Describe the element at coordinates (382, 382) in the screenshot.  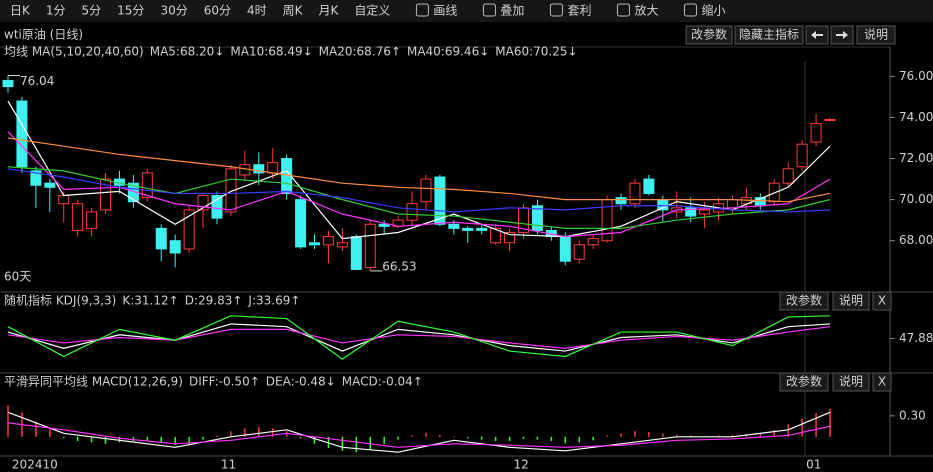
I see `legend-entry: MACD:-0.04↑` at that location.